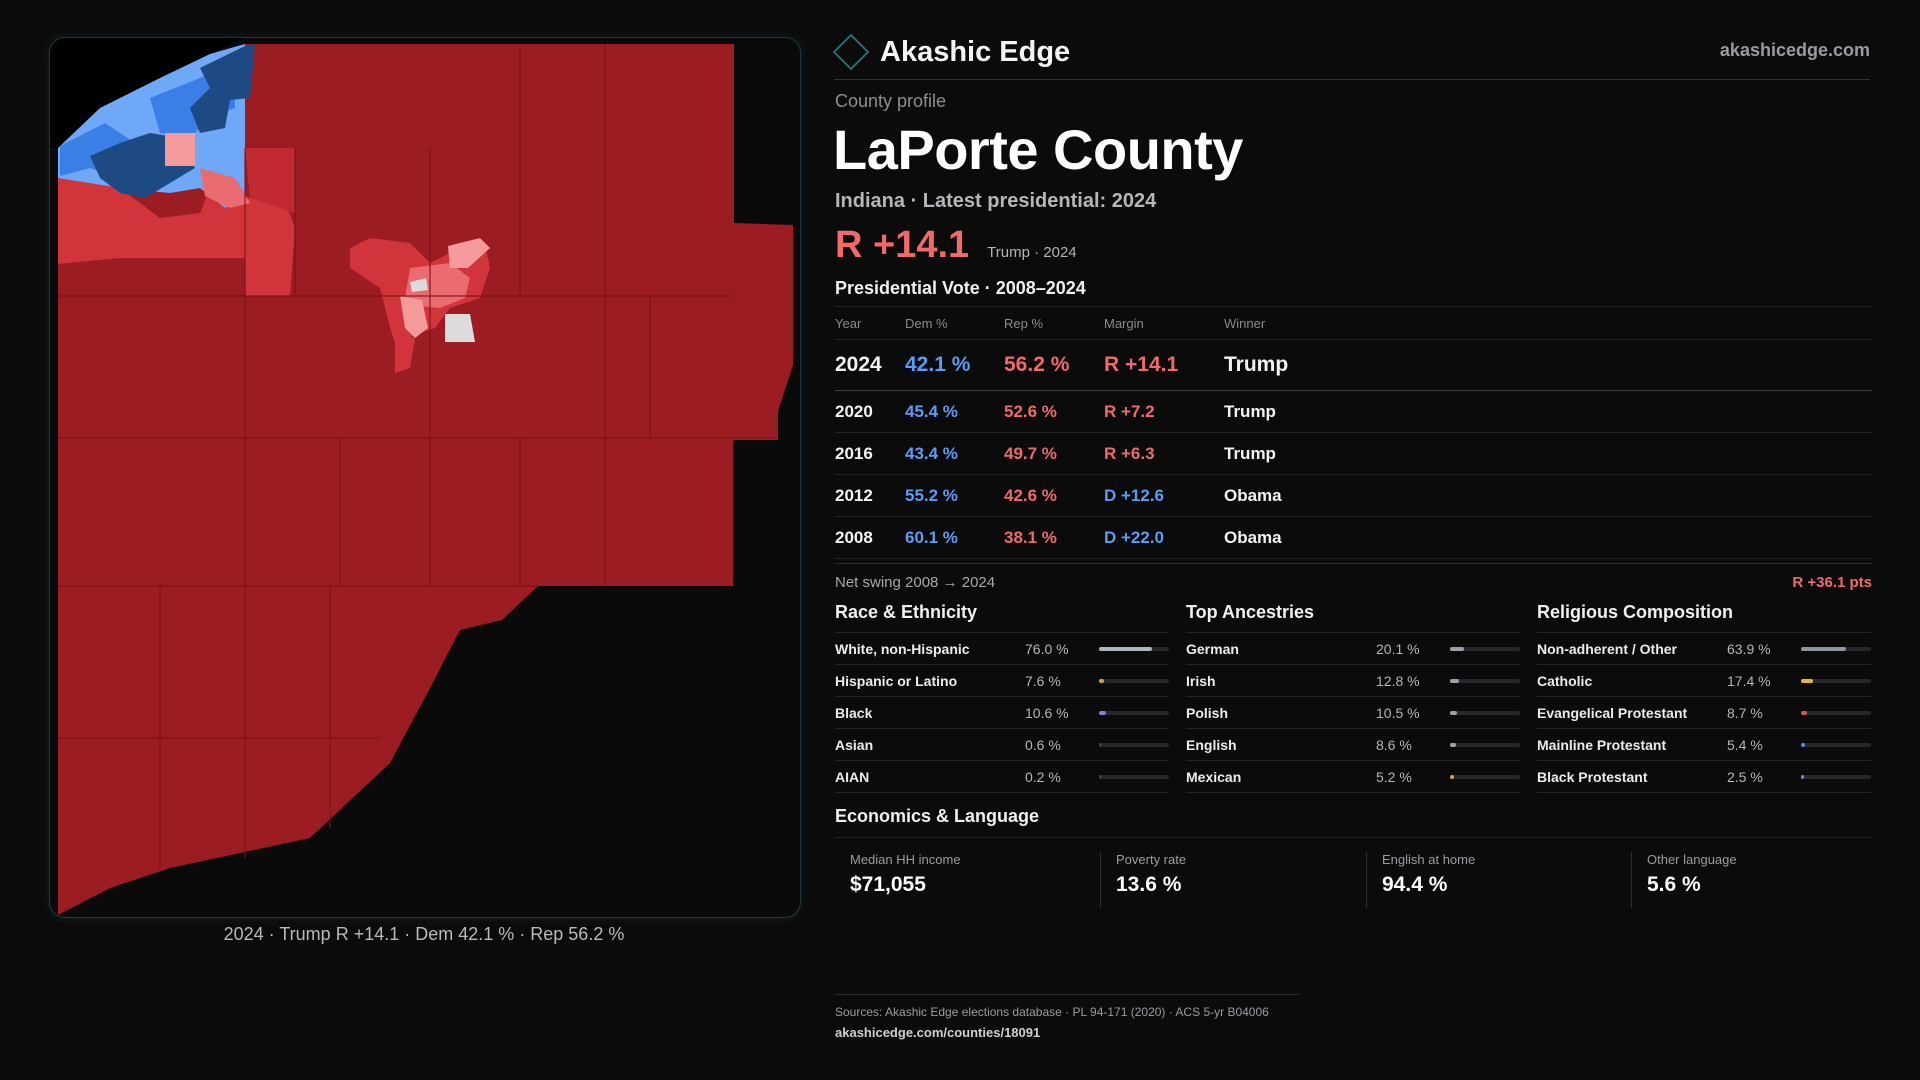  What do you see at coordinates (1032, 252) in the screenshot?
I see `headline-winner: Trump · 2024` at bounding box center [1032, 252].